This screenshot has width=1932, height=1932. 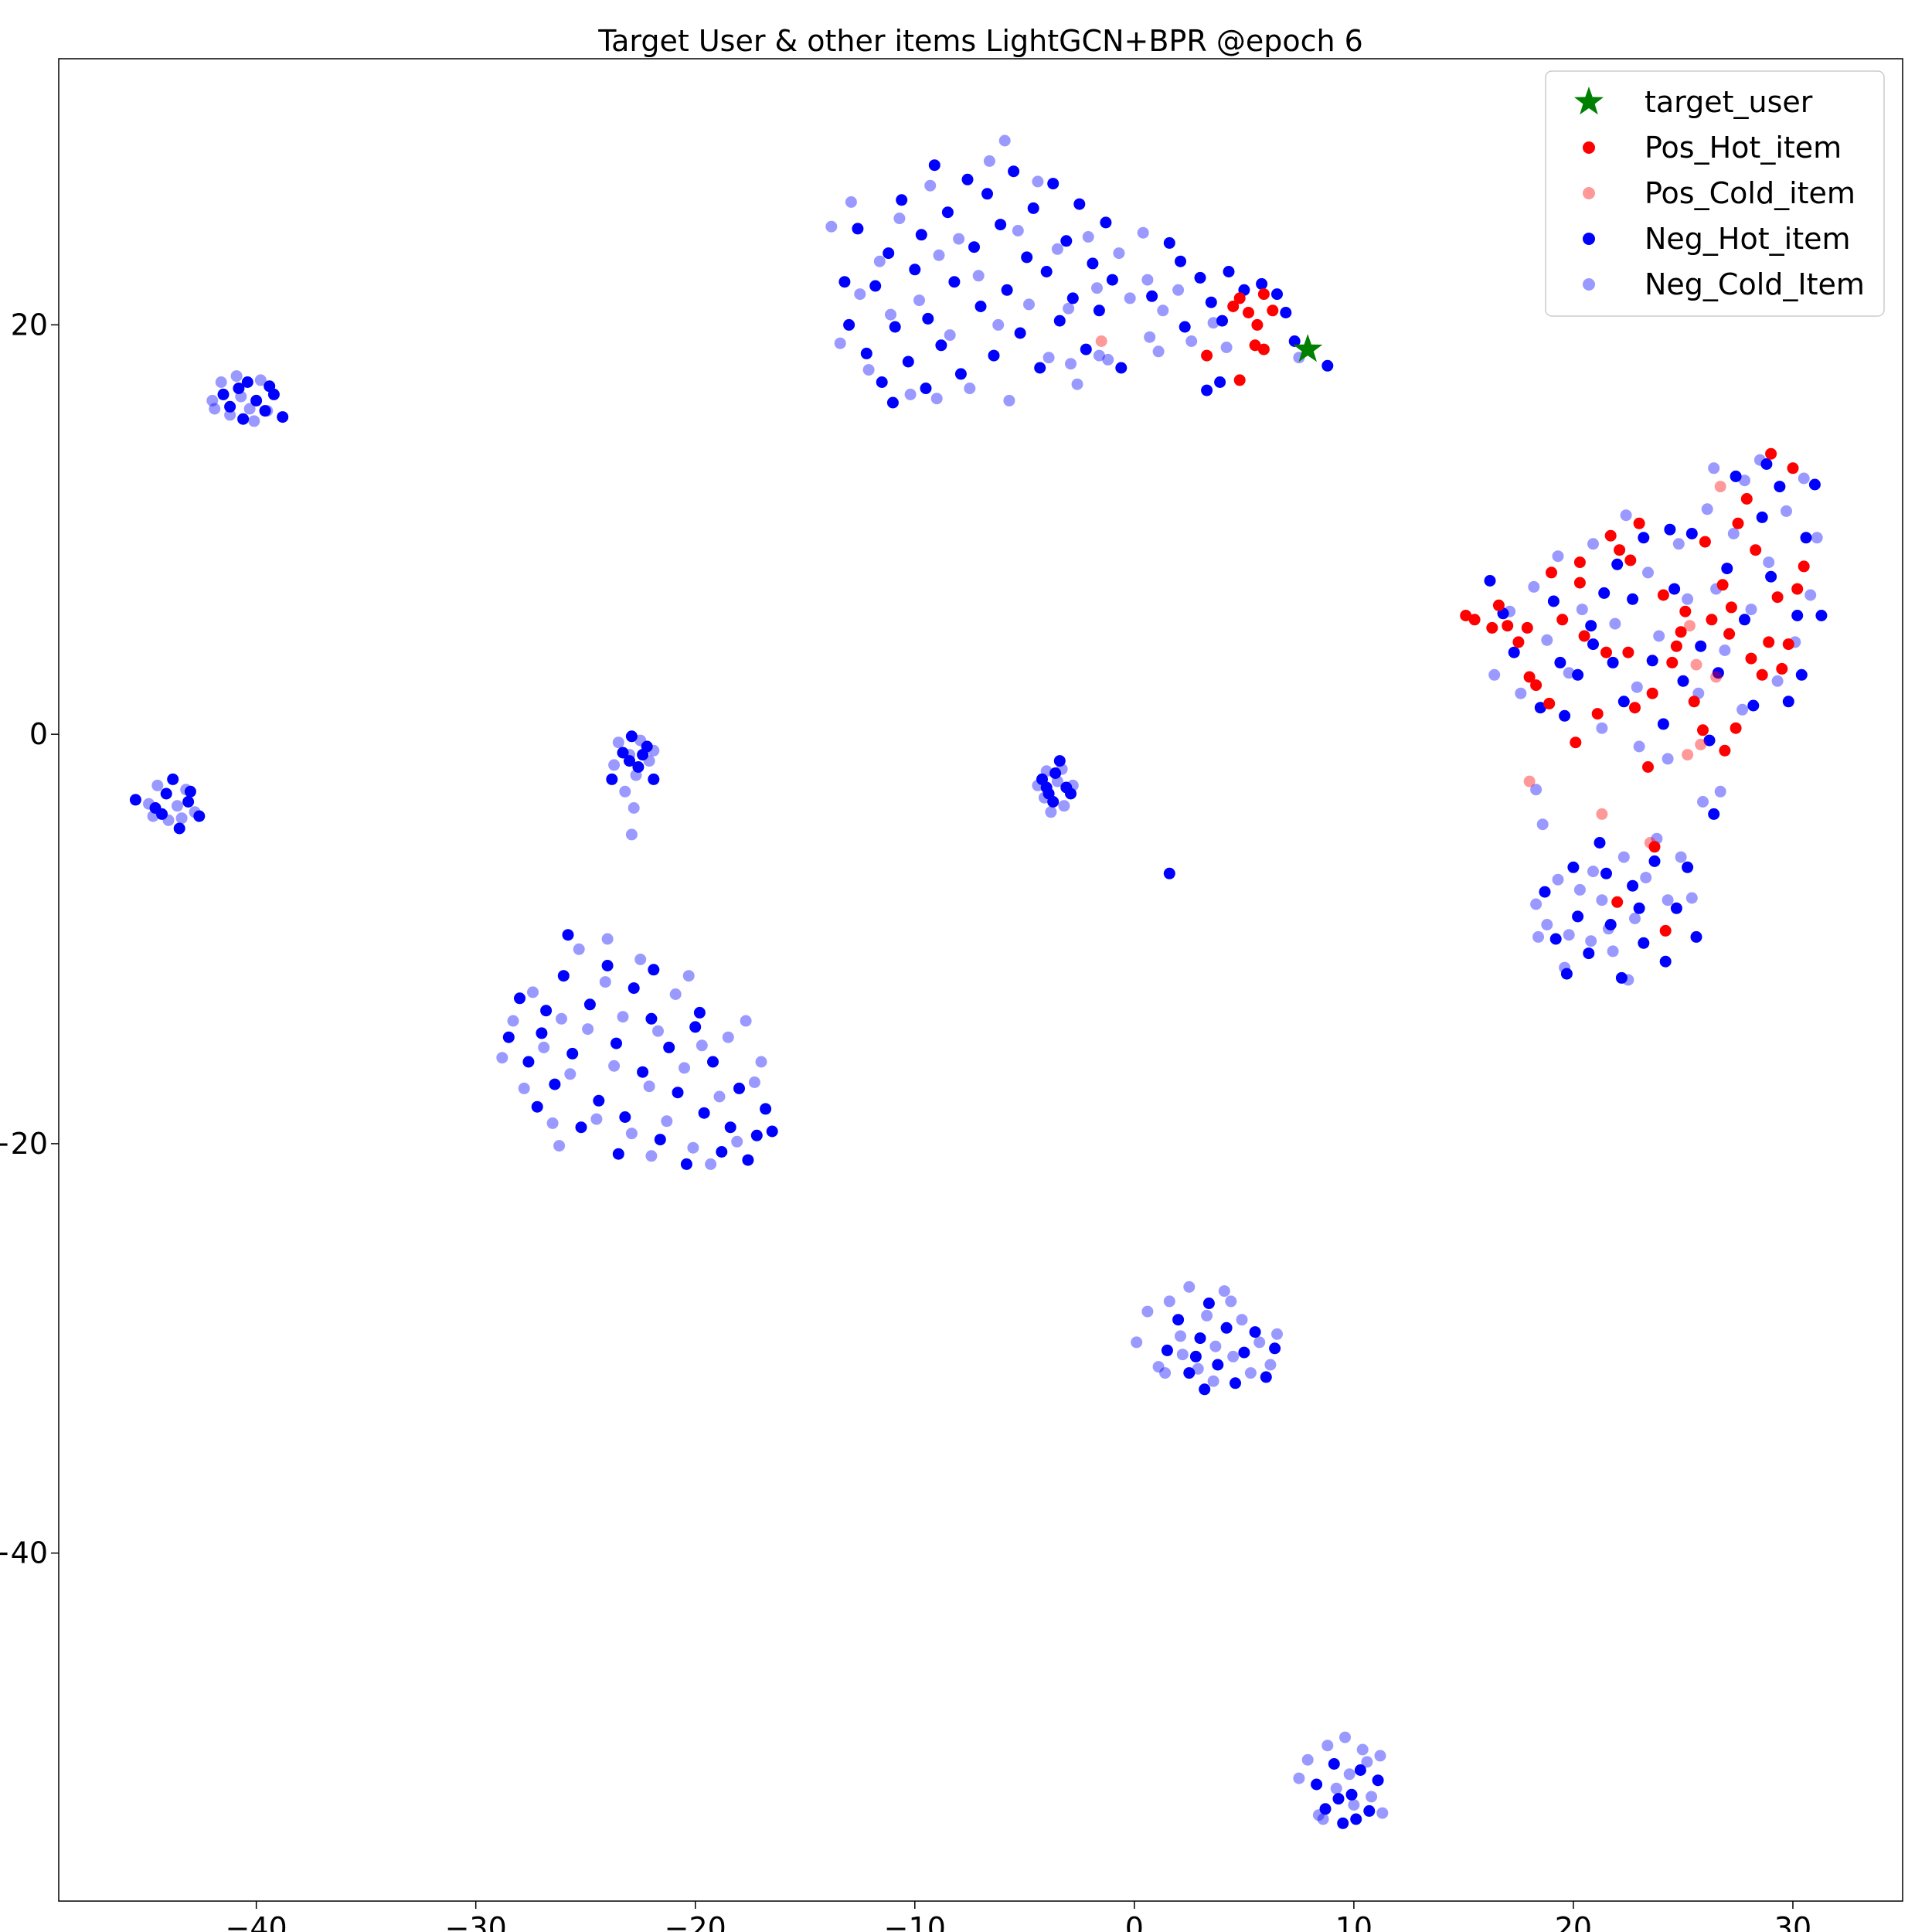 I want to click on x-tick-label: 20, so click(x=1574, y=1922).